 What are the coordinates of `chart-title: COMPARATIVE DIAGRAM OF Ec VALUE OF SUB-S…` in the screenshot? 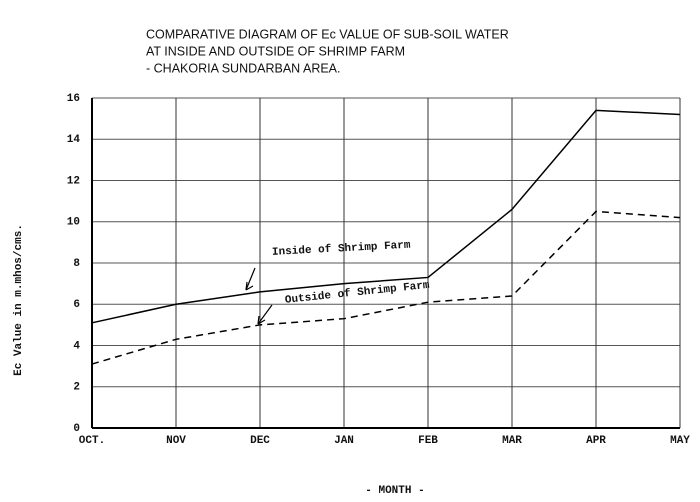 It's located at (327, 34).